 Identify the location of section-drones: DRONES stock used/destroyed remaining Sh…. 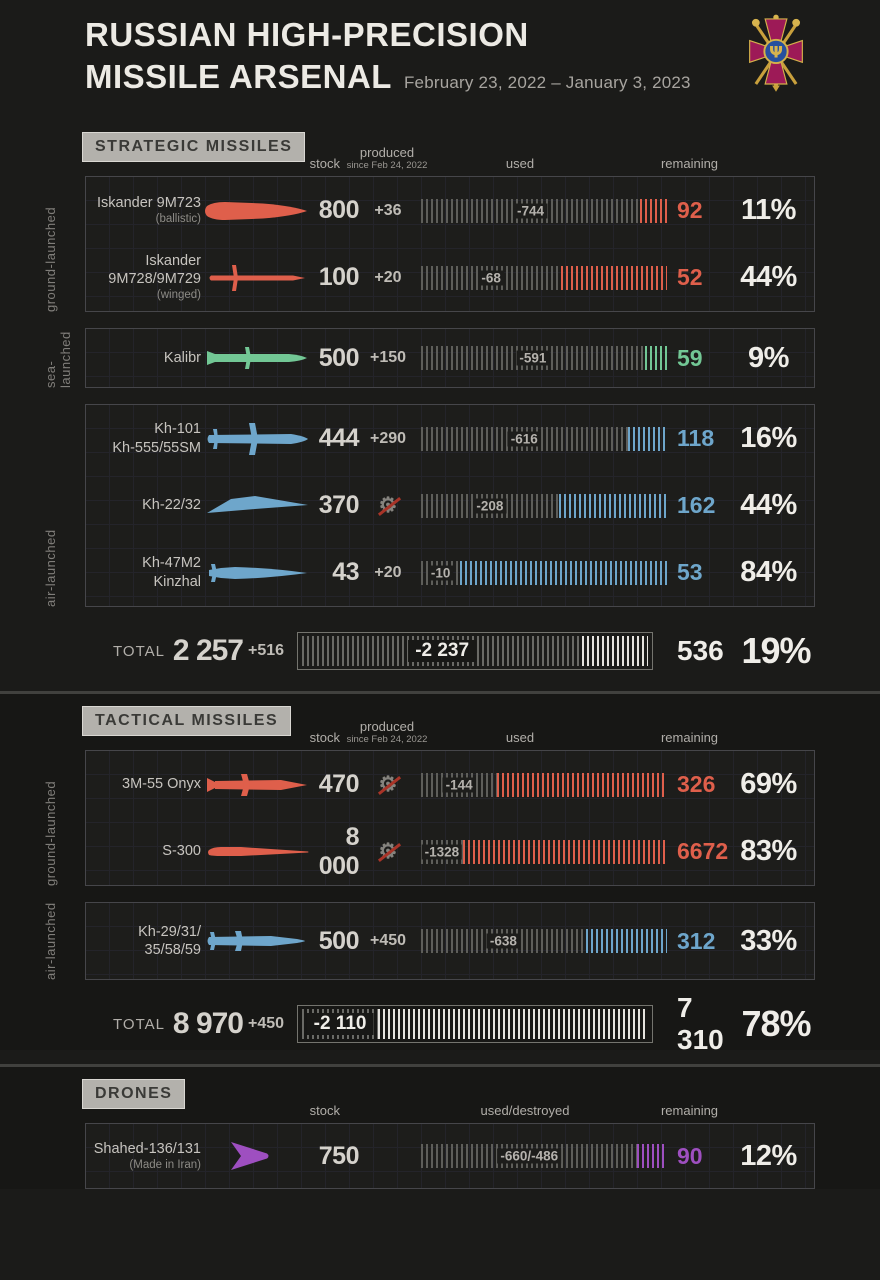
(440, 1128).